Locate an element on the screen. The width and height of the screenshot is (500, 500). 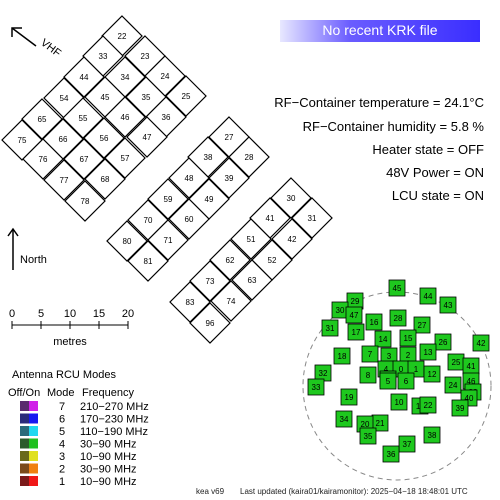
lba-antenna-43: 43 is located at coordinates (448, 305).